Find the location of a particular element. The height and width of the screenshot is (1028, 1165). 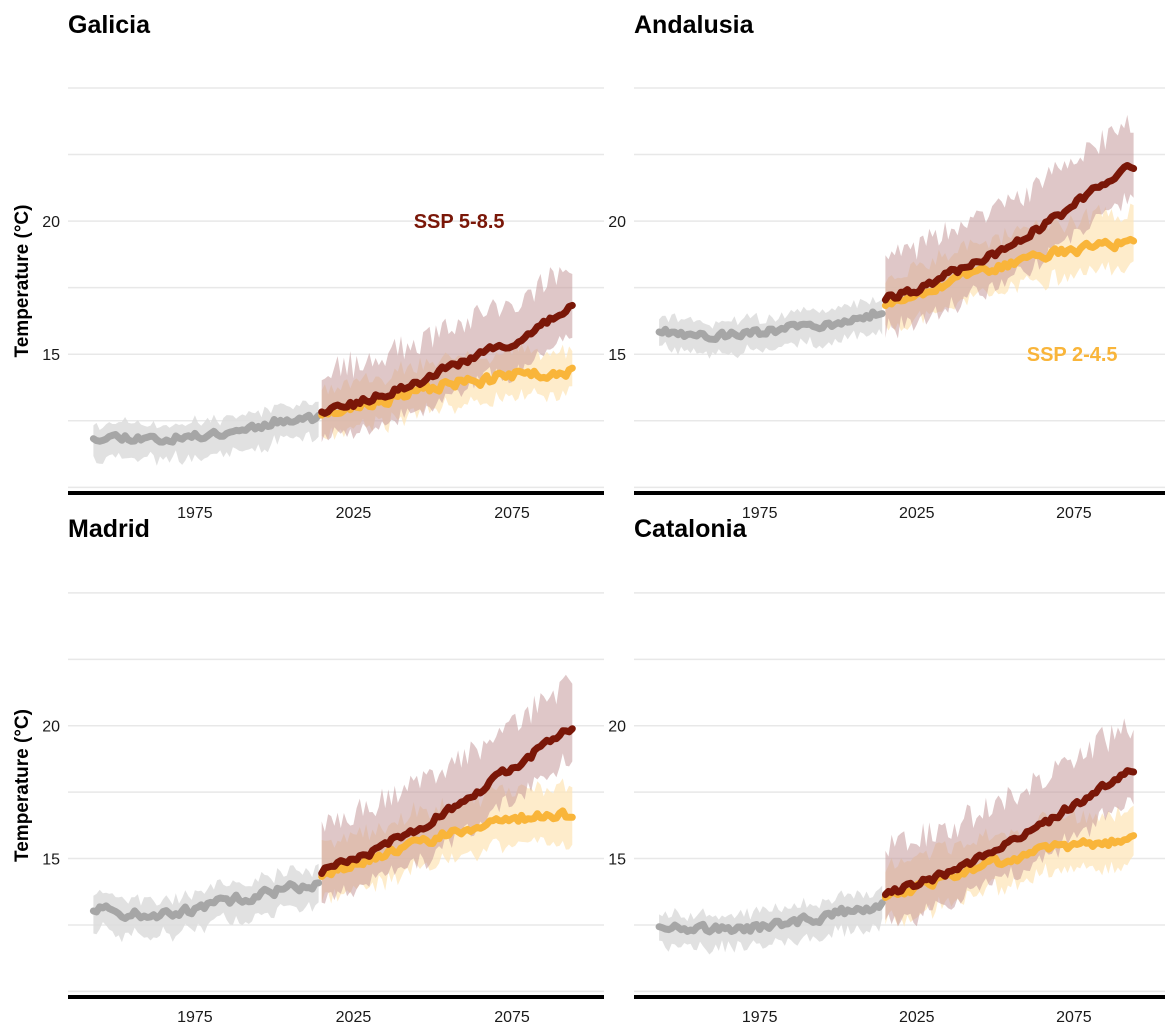

series-annotation-label: SSP 5-8.5 is located at coordinates (459, 222).